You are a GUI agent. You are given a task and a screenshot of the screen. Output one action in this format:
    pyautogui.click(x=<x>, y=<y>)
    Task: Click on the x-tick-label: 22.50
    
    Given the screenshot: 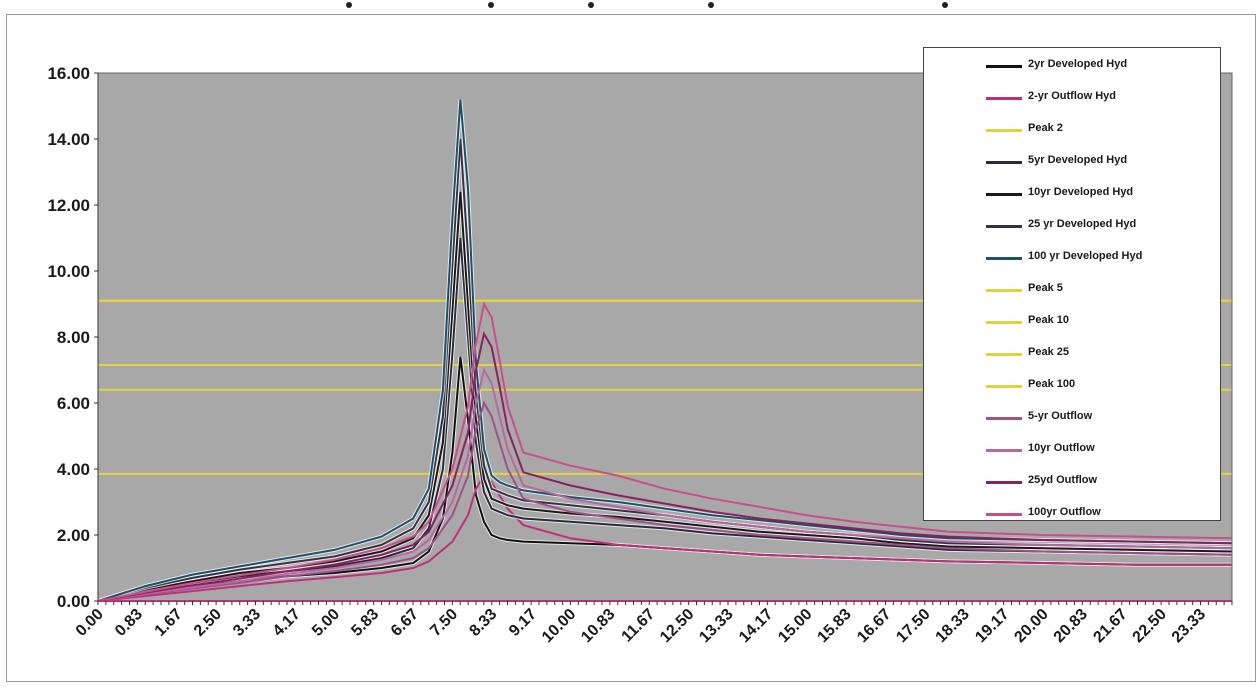 What is the action you would take?
    pyautogui.click(x=1150, y=626)
    